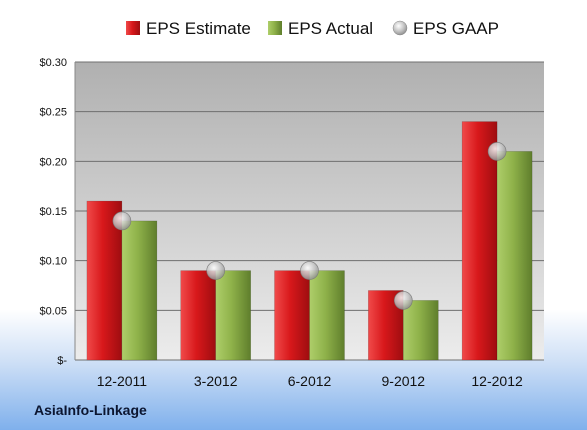  Describe the element at coordinates (53, 311) in the screenshot. I see `y-tick-label: $0.05` at that location.